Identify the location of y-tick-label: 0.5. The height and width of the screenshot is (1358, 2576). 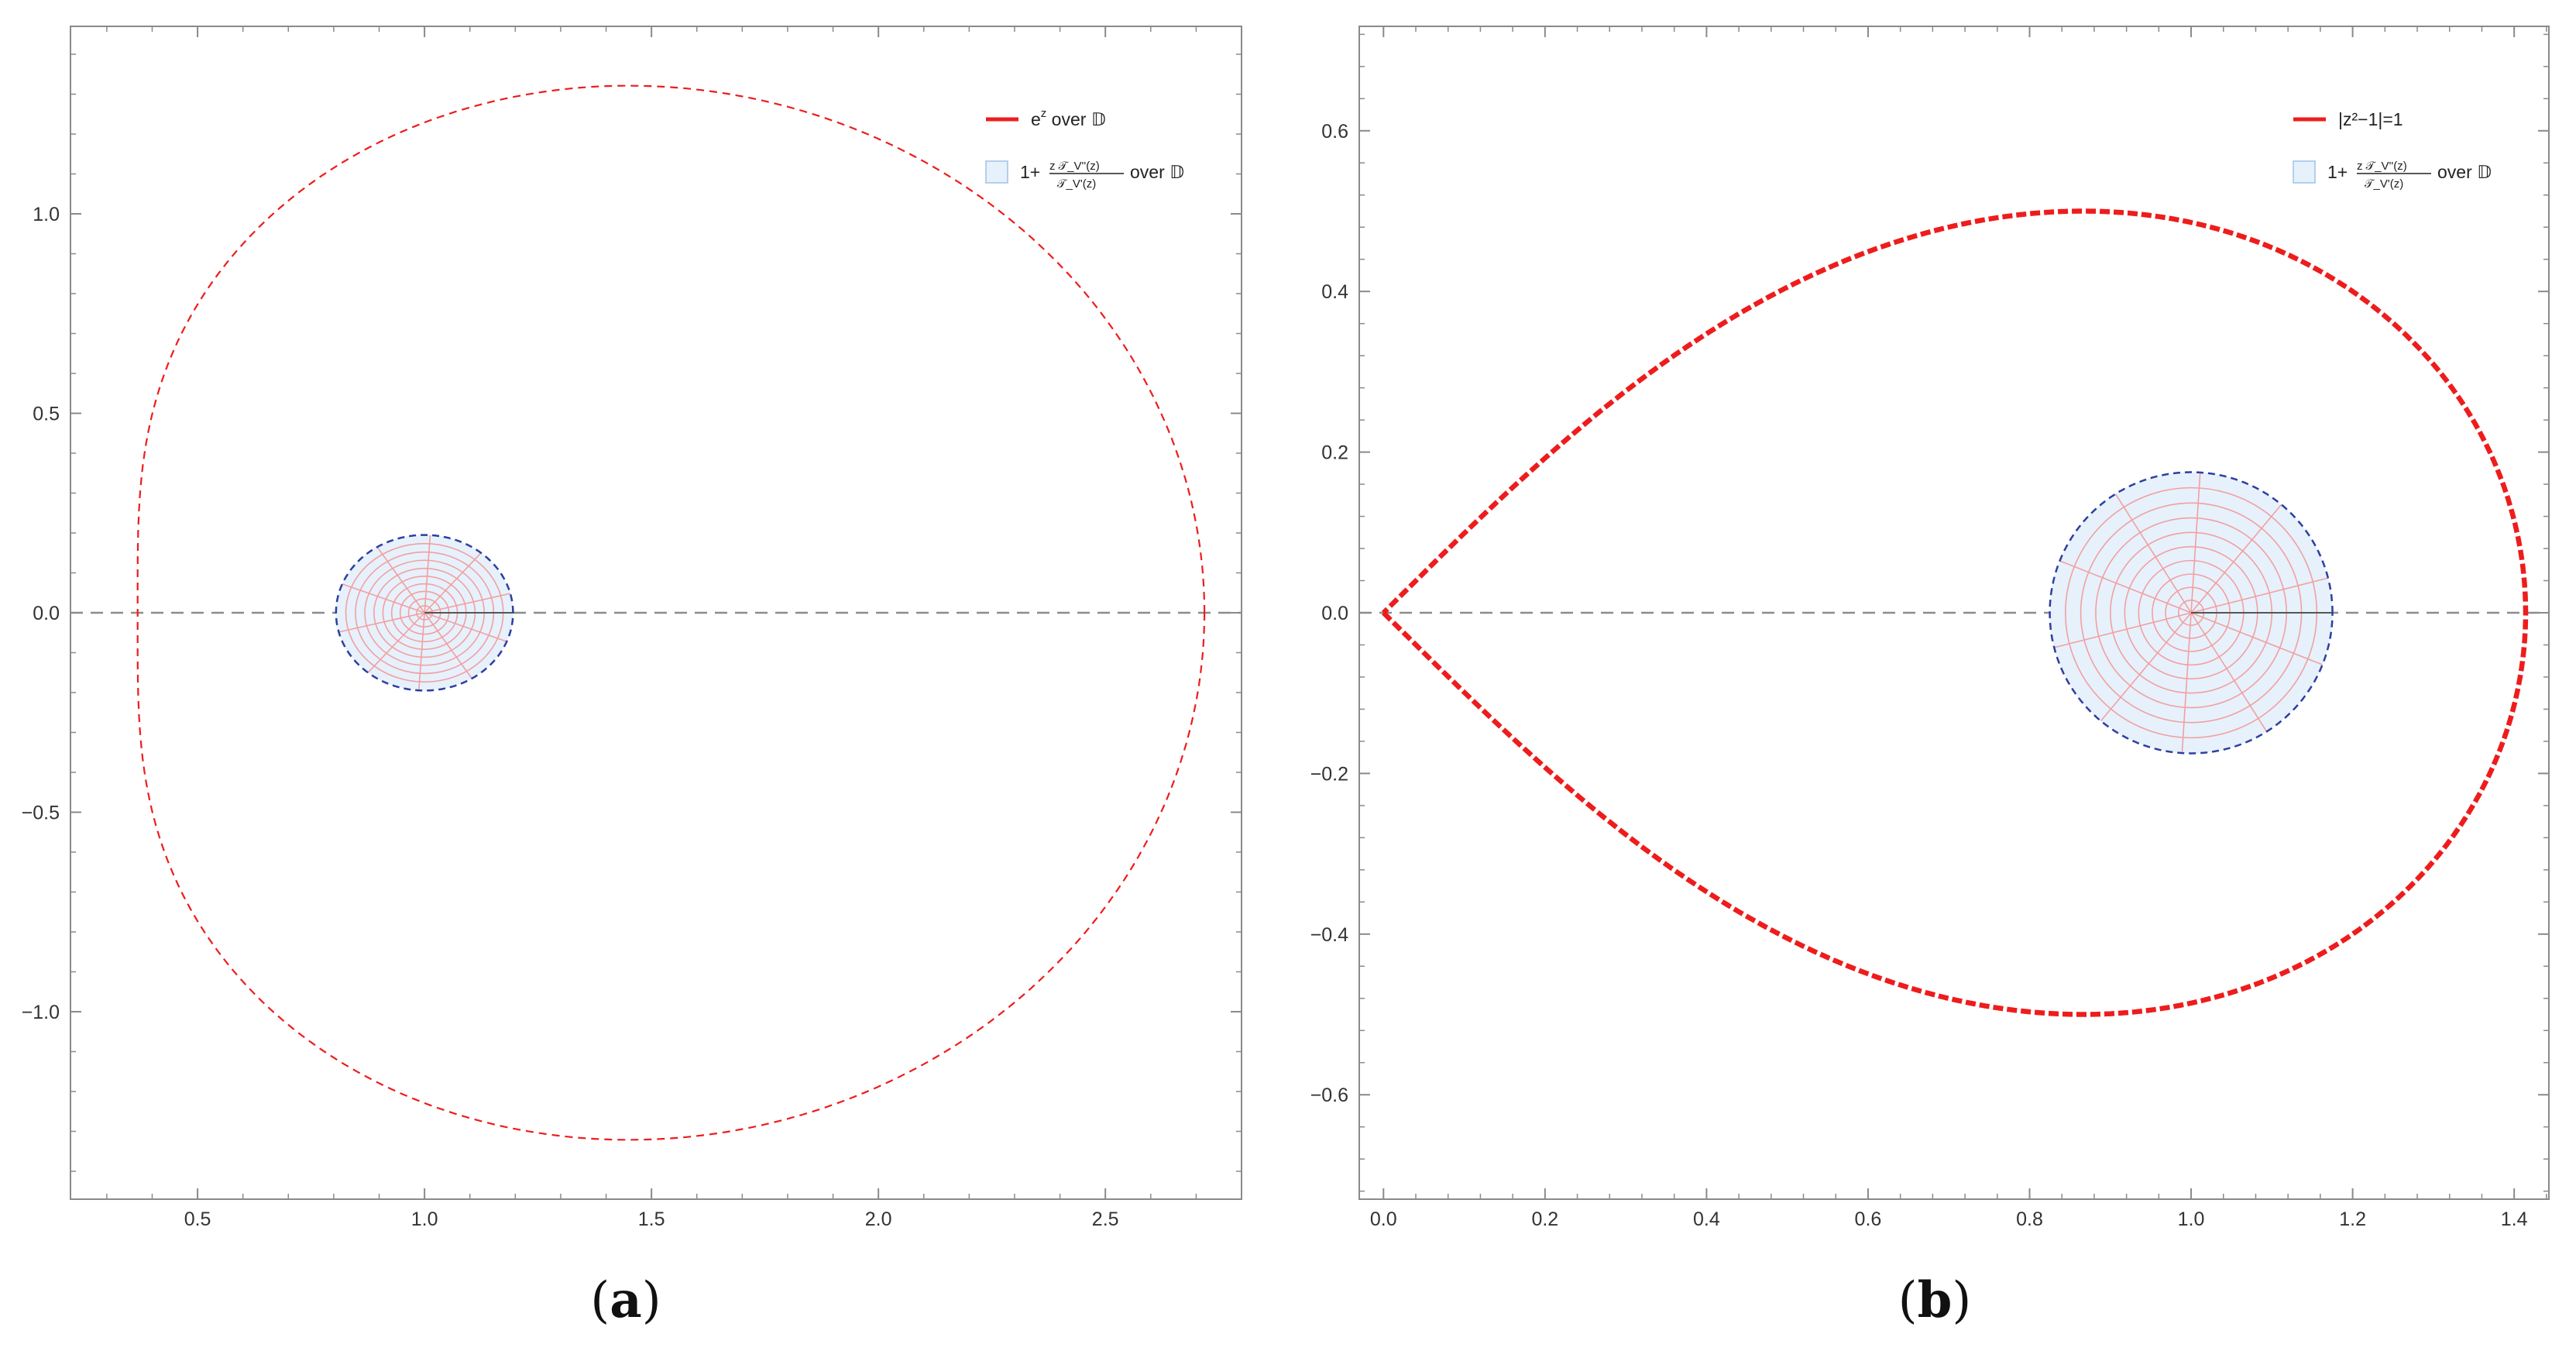
(46, 414).